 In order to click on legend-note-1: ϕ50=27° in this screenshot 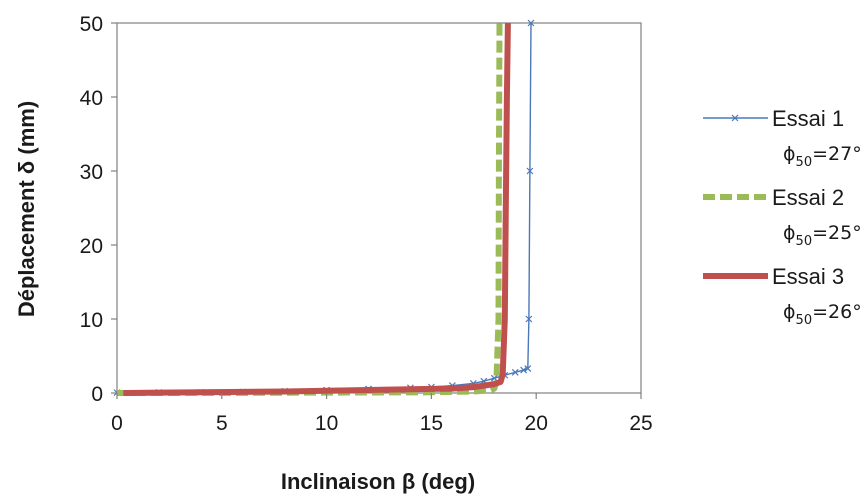, I will do `click(822, 156)`.